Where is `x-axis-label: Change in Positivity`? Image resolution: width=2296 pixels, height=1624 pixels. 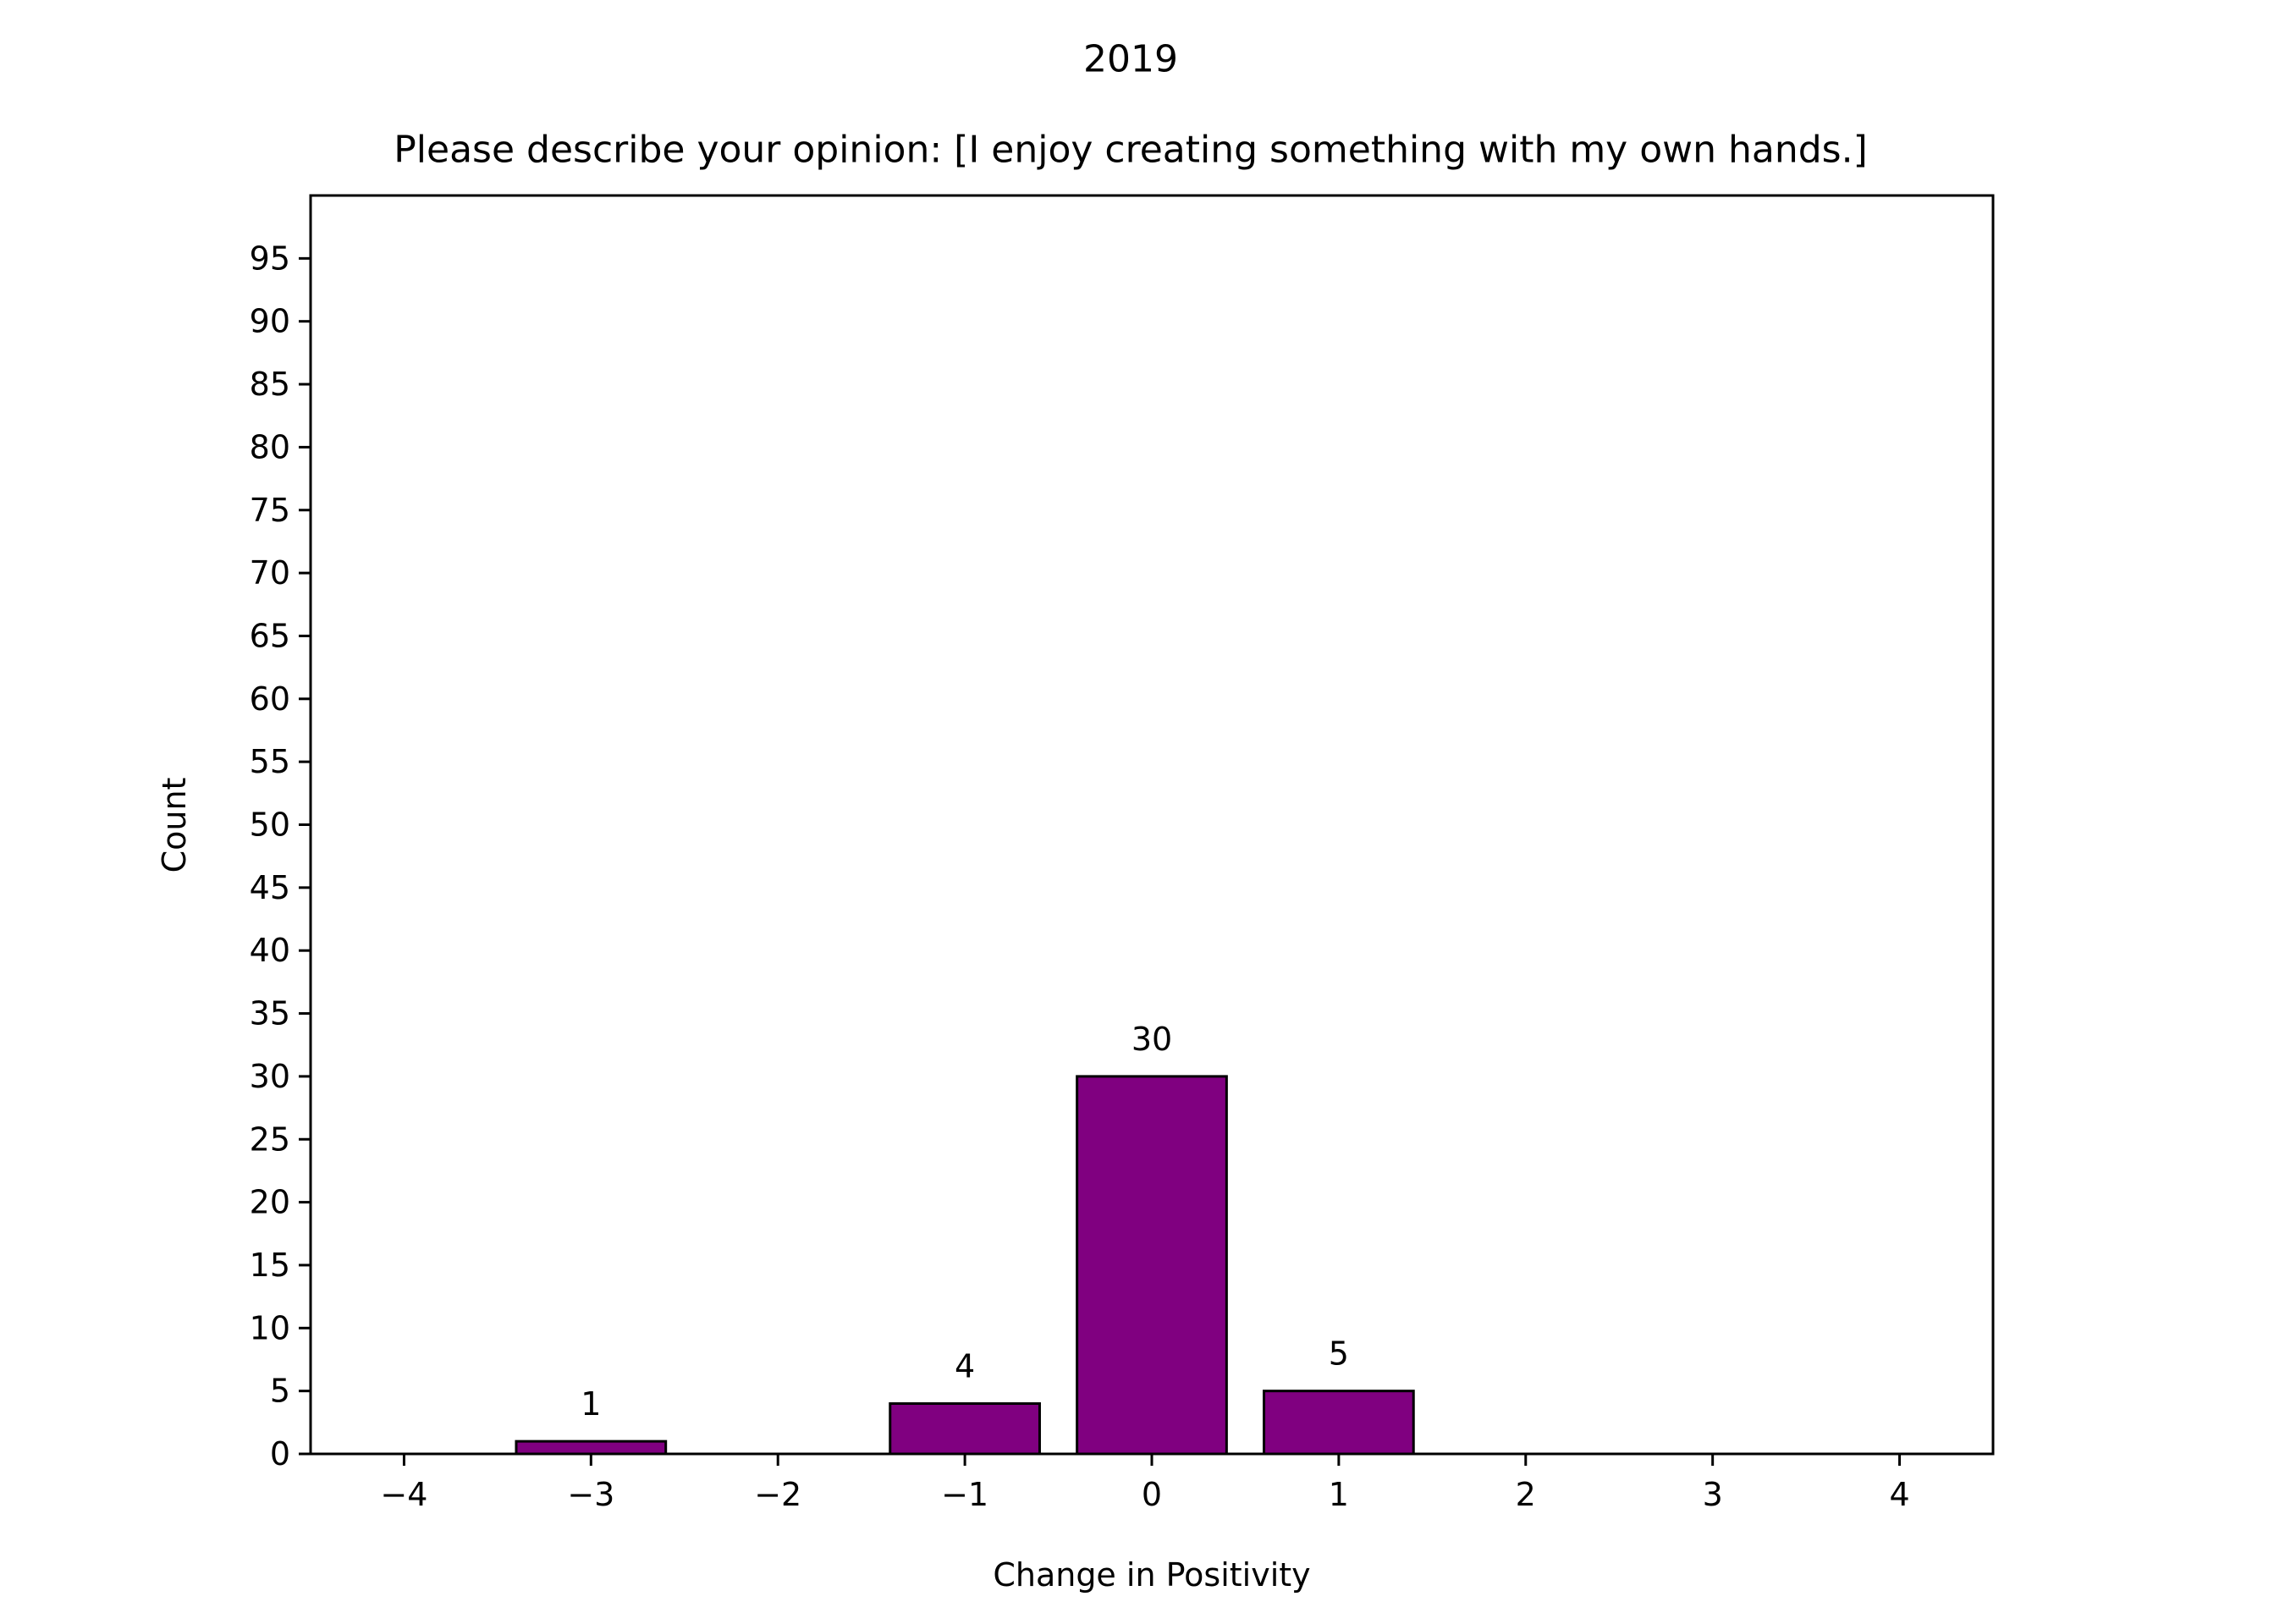 x-axis-label: Change in Positivity is located at coordinates (1151, 1575).